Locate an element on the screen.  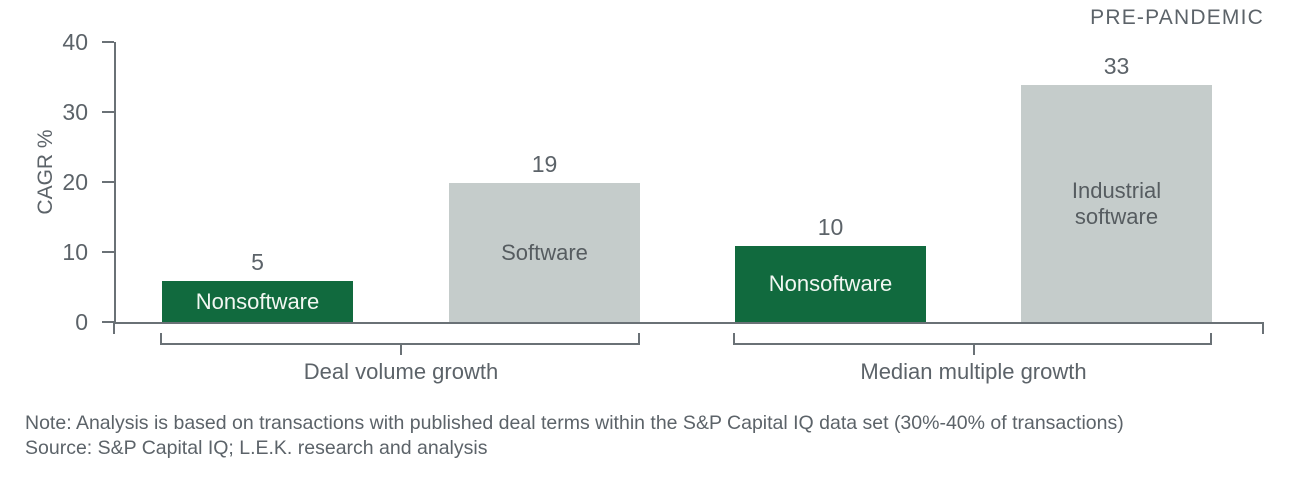
y-tick-label-0: 0 is located at coordinates (81, 322).